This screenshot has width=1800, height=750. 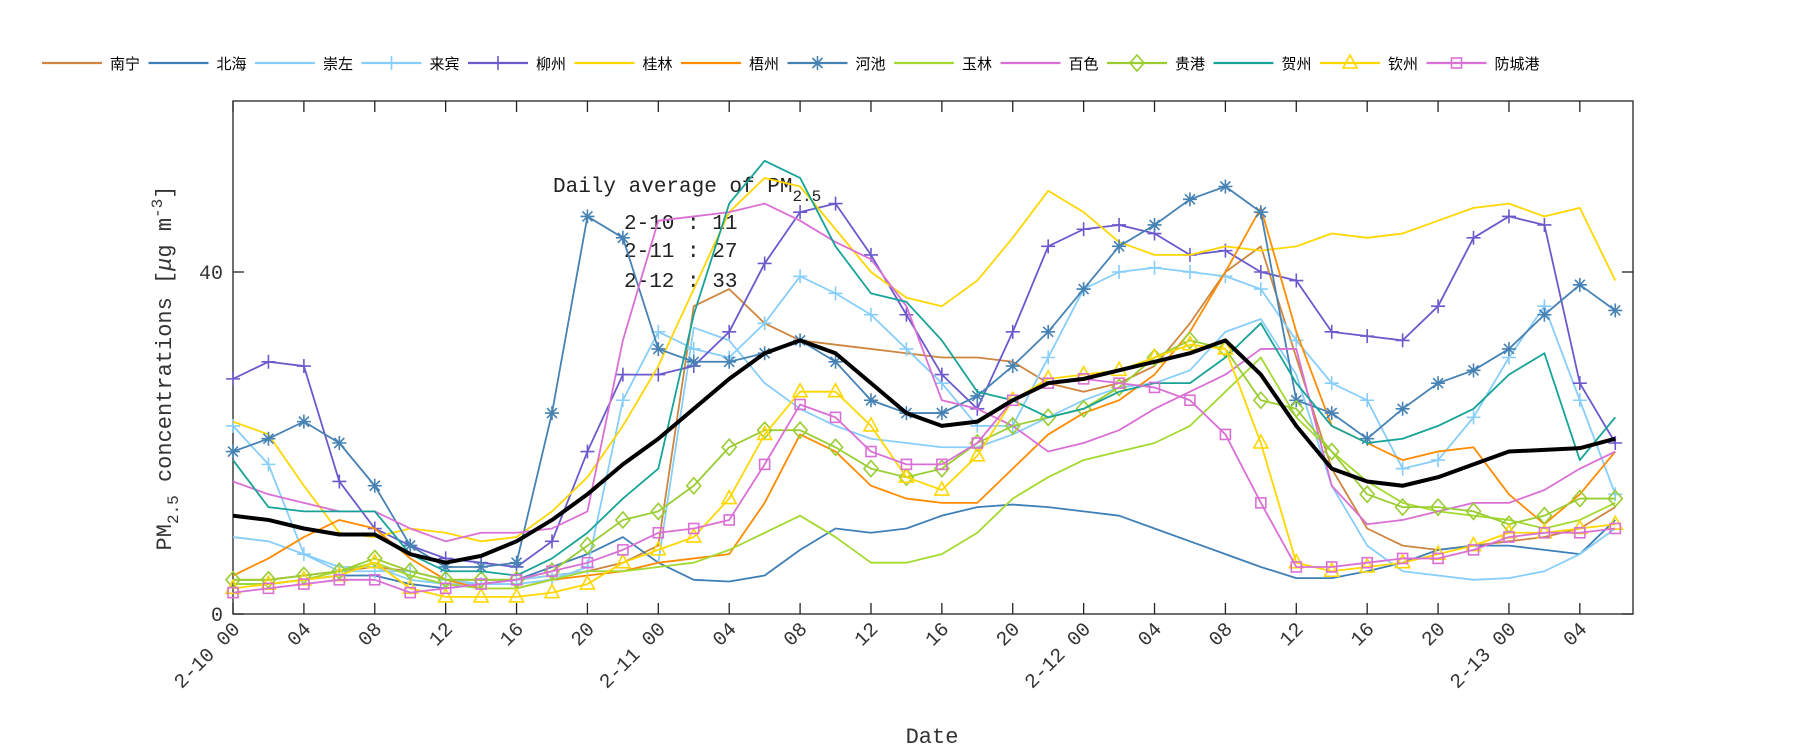 I want to click on annotation-line-3: 2-12 : 33, so click(x=680, y=282).